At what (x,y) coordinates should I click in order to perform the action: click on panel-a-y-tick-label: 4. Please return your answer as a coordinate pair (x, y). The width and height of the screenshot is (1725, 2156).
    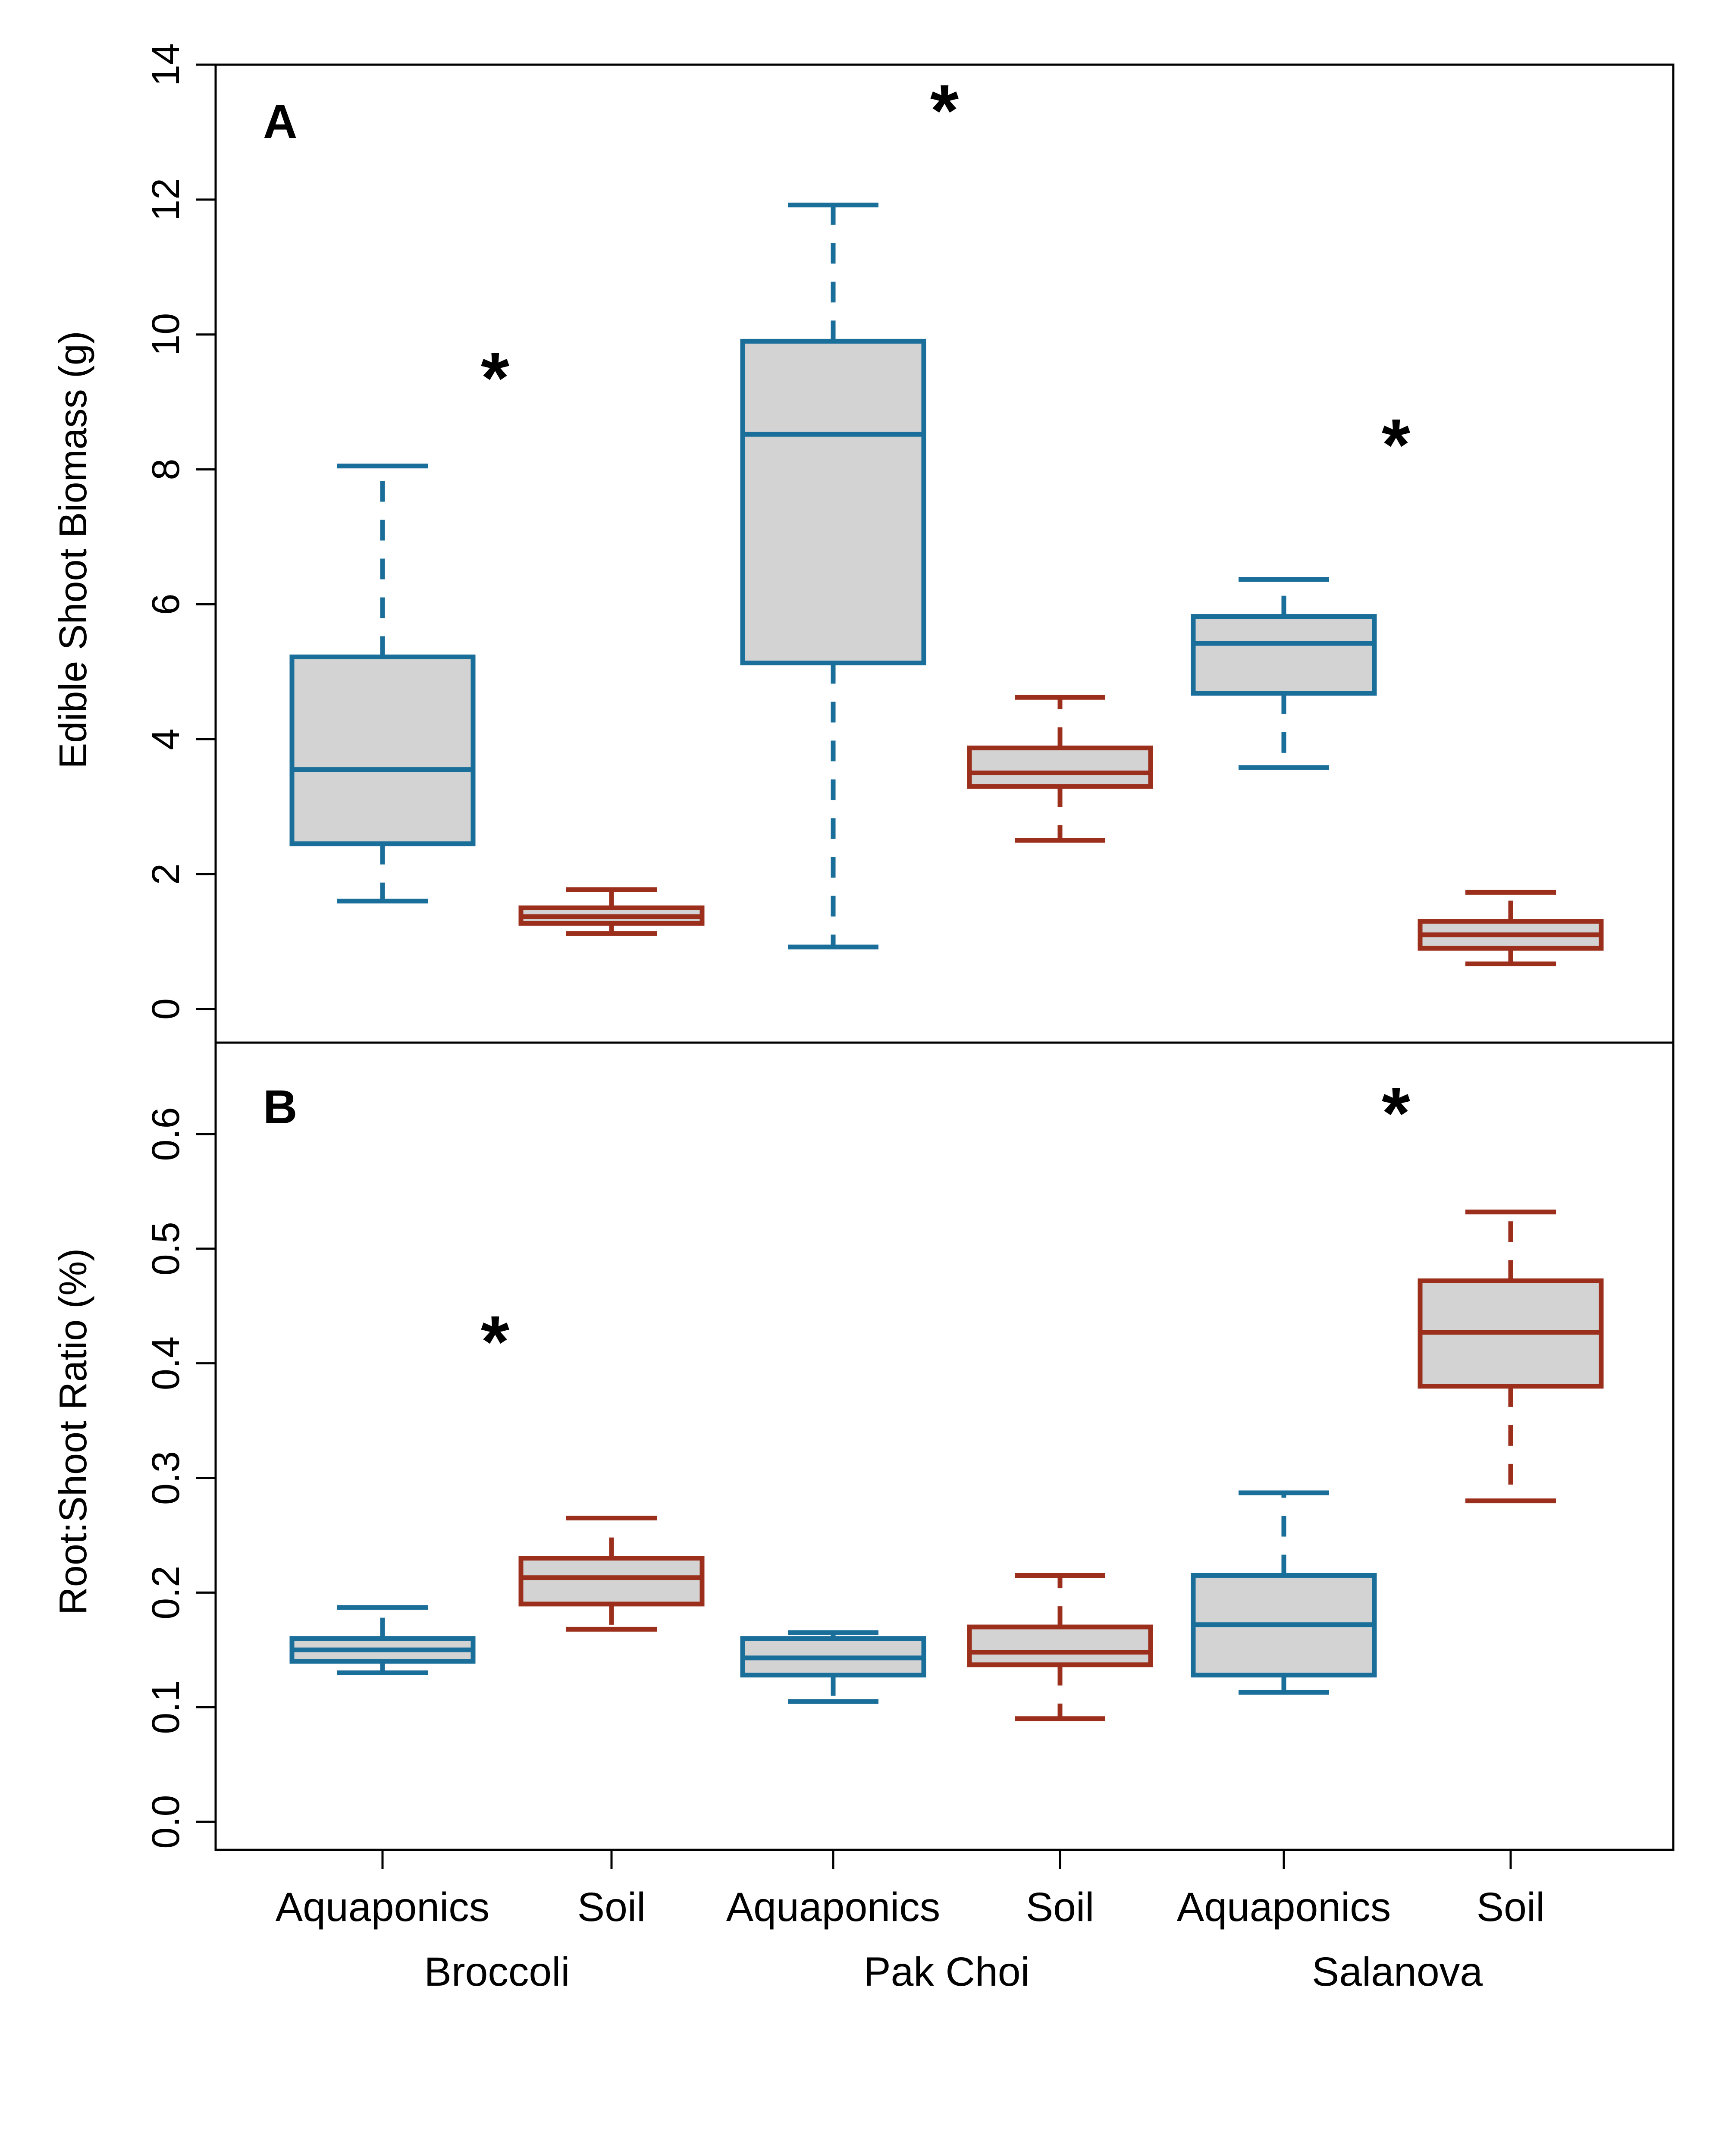
    Looking at the image, I should click on (166, 739).